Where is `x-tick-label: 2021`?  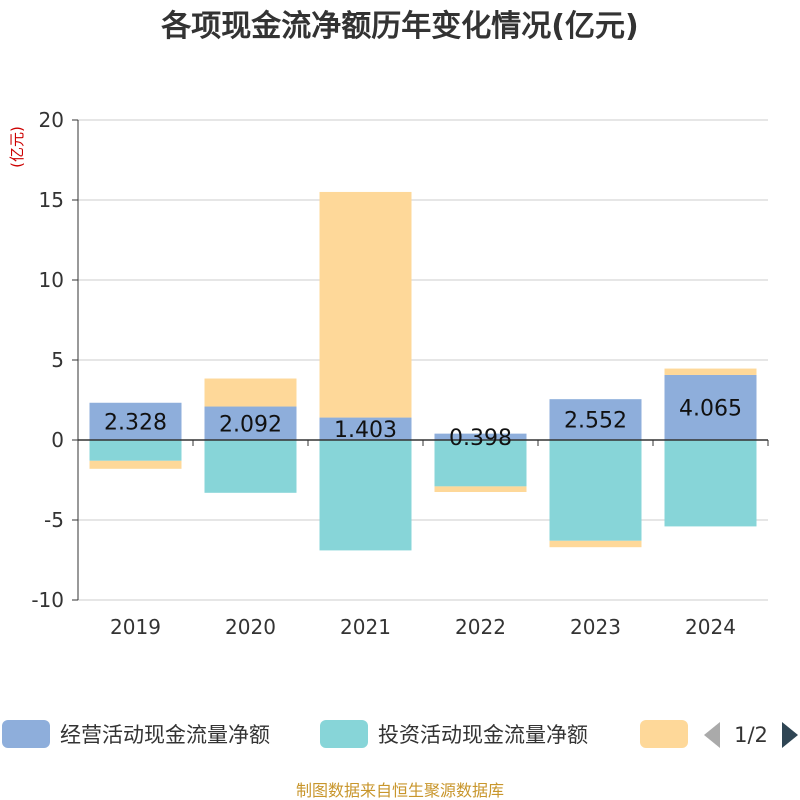
x-tick-label: 2021 is located at coordinates (365, 627).